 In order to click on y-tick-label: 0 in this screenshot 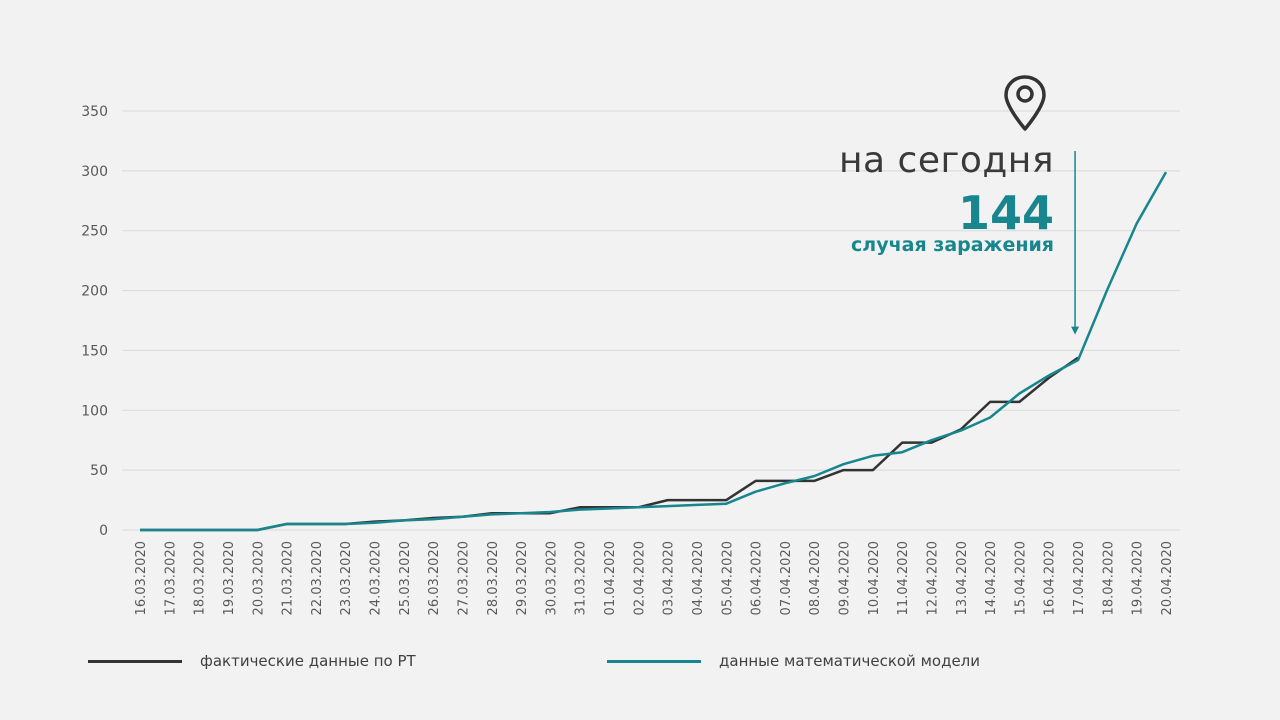, I will do `click(103, 531)`.